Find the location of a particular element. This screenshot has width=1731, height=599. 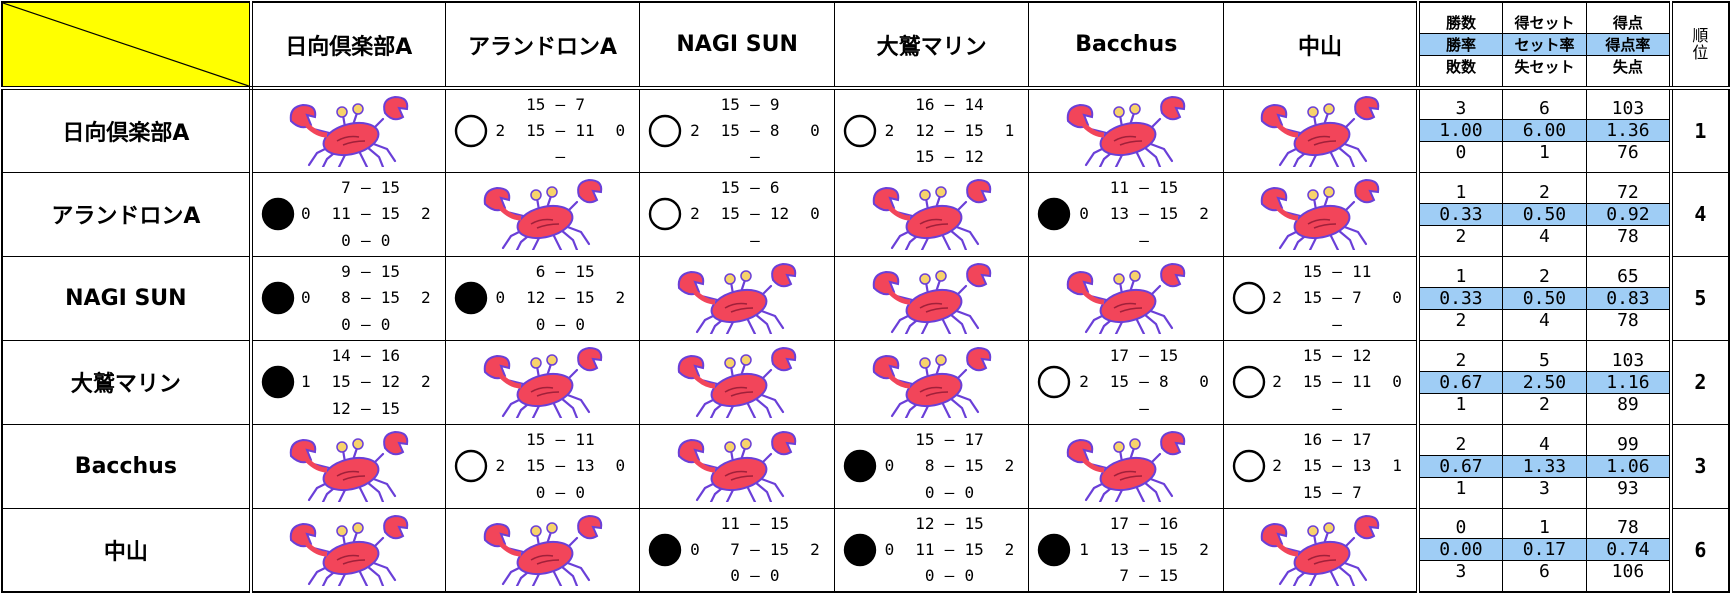

corner-diagonal is located at coordinates (126, 44).